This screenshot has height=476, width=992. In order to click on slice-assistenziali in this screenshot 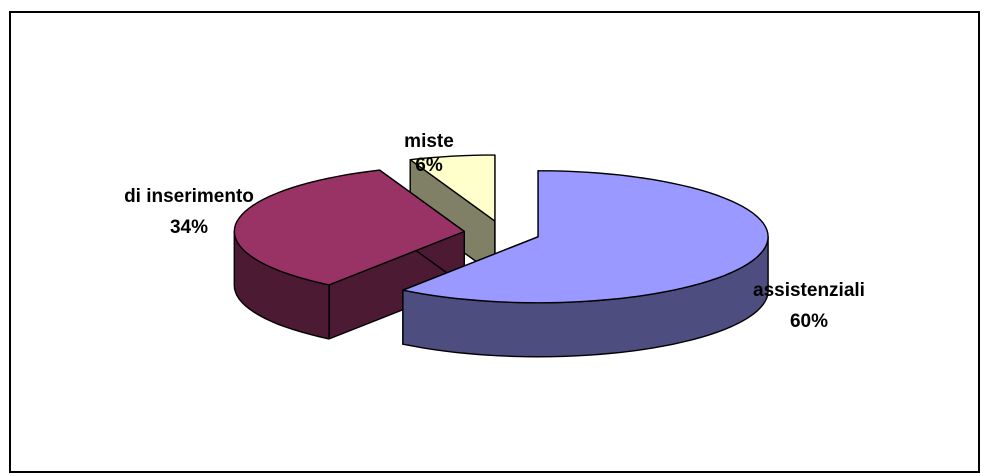, I will do `click(585, 264)`.